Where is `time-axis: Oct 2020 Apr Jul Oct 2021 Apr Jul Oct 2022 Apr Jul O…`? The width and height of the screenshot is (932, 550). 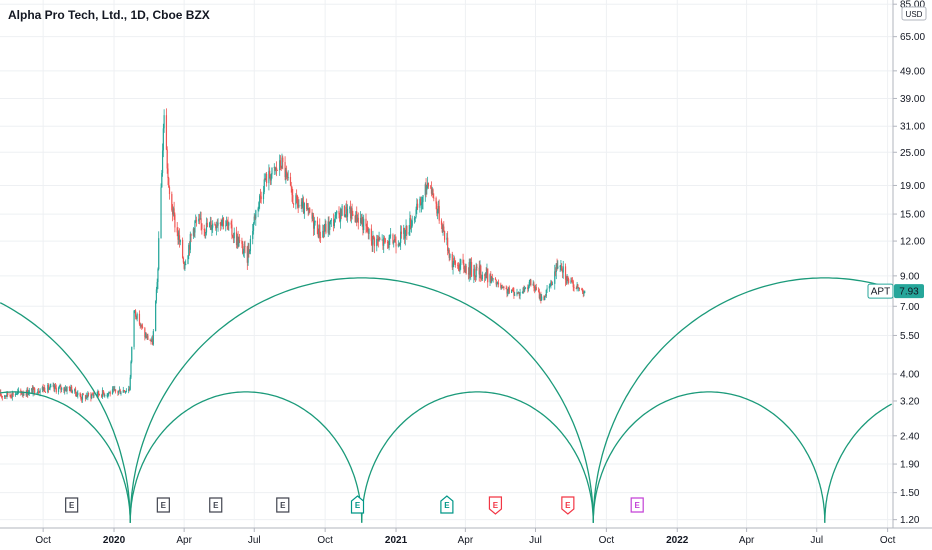
time-axis: Oct 2020 Apr Jul Oct 2021 Apr Jul Oct 2022 Apr Jul O… is located at coordinates (465, 537).